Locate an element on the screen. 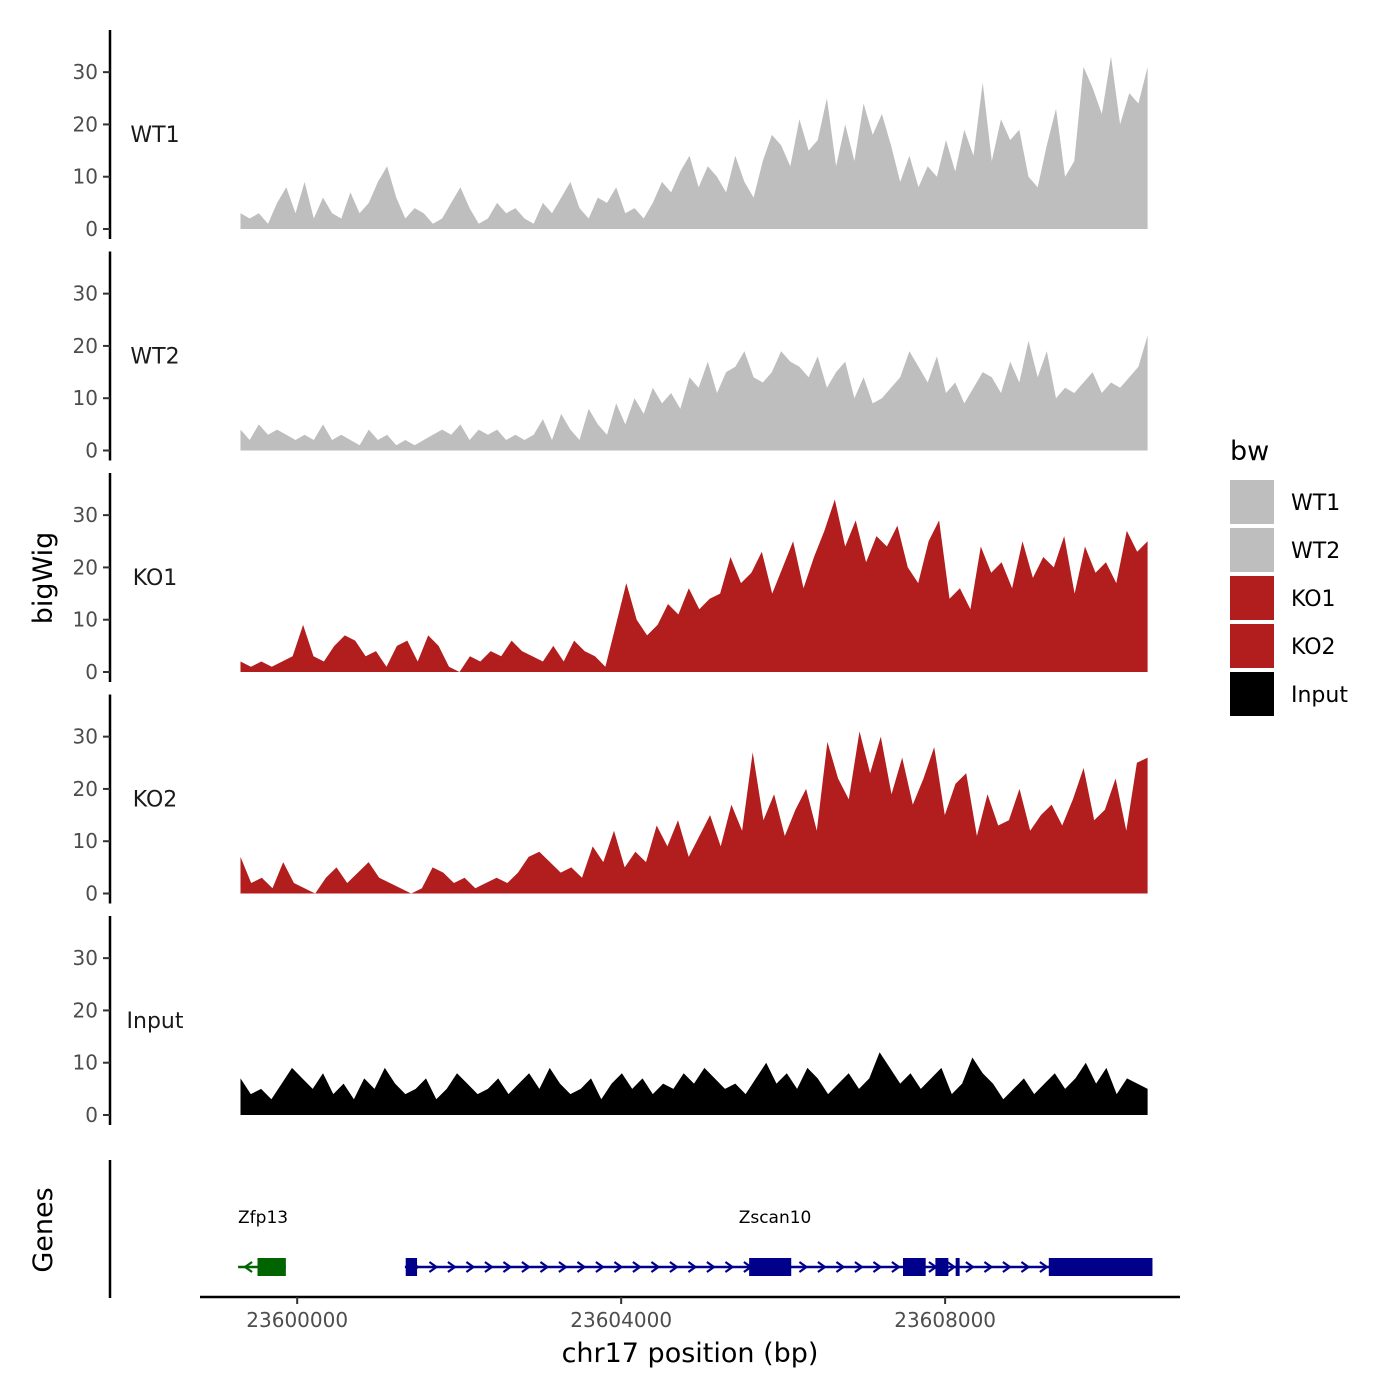 The height and width of the screenshot is (1400, 1400). track-wt1: 0 10 20 30 WT1 is located at coordinates (610, 135).